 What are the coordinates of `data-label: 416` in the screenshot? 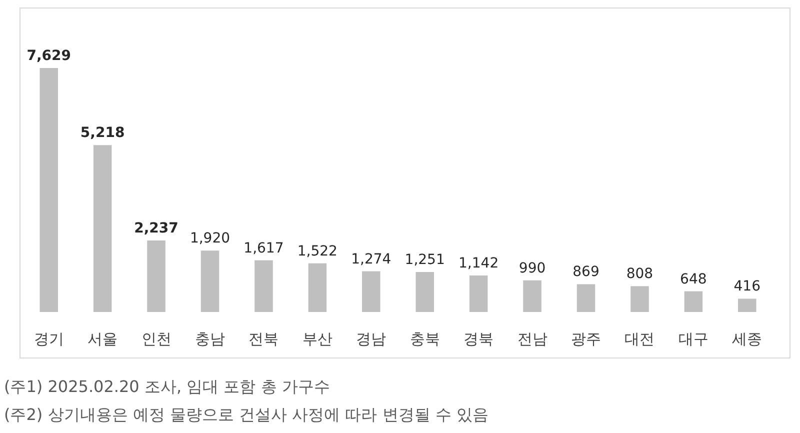 It's located at (747, 286).